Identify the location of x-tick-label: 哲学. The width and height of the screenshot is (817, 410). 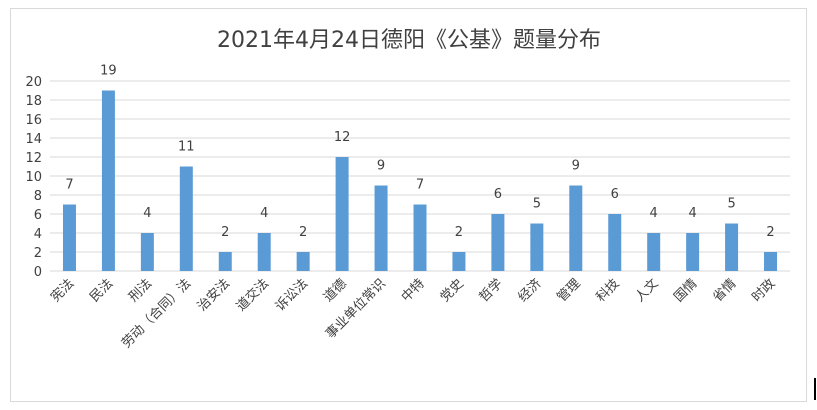
(491, 291).